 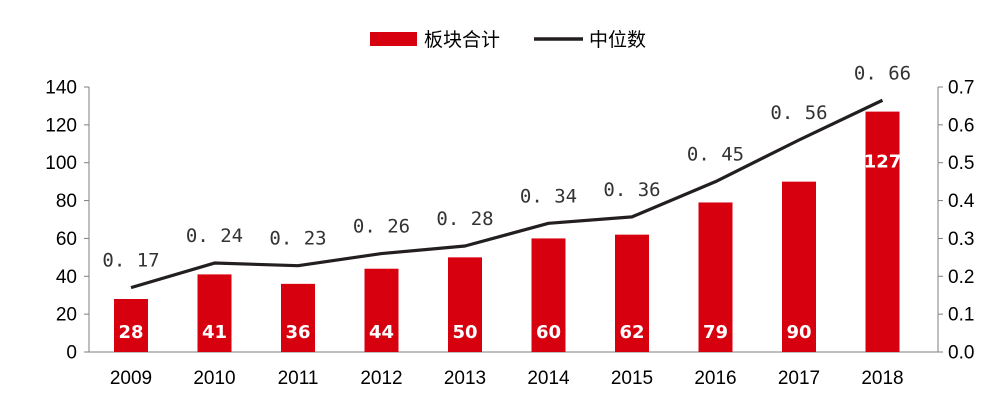 I want to click on right-tick-label: 0.7, so click(x=961, y=88).